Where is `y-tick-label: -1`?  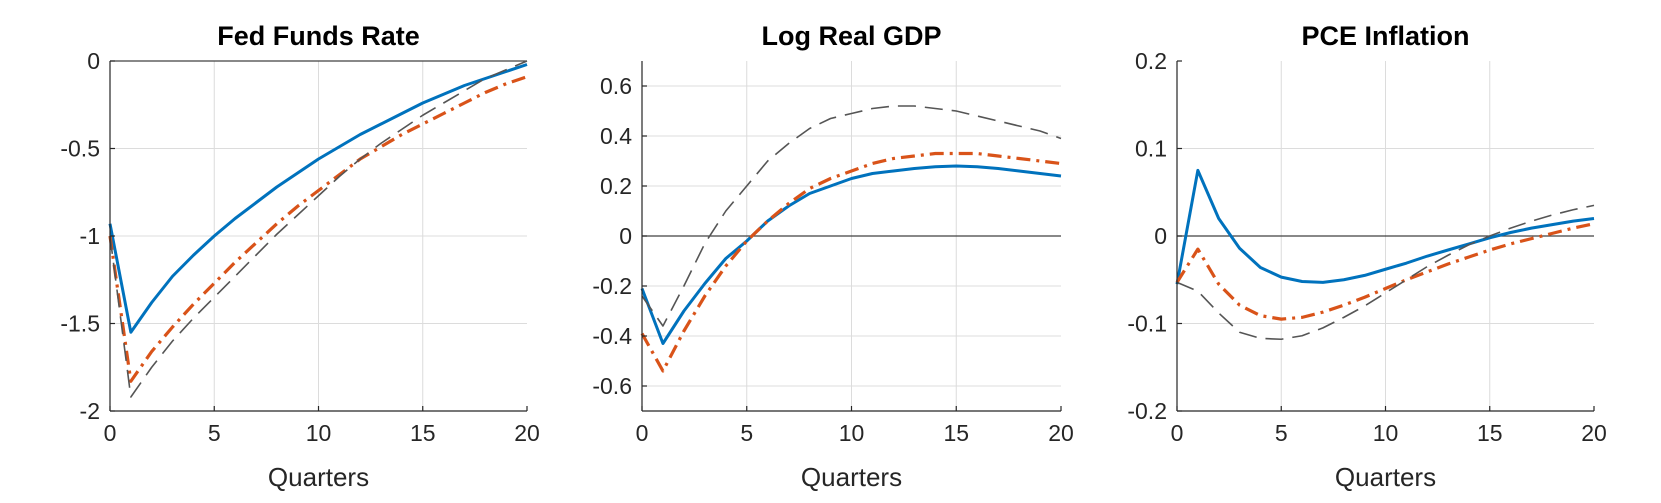
y-tick-label: -1 is located at coordinates (90, 236).